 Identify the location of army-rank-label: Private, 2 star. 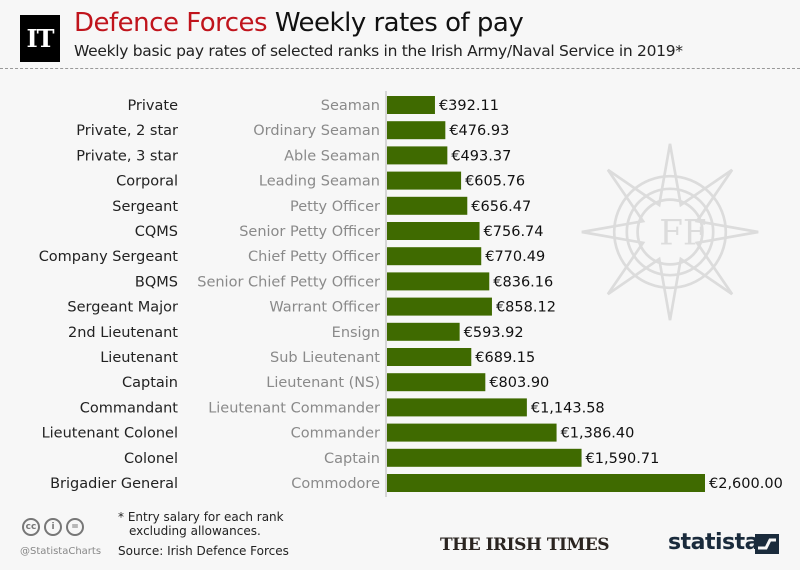
(127, 131).